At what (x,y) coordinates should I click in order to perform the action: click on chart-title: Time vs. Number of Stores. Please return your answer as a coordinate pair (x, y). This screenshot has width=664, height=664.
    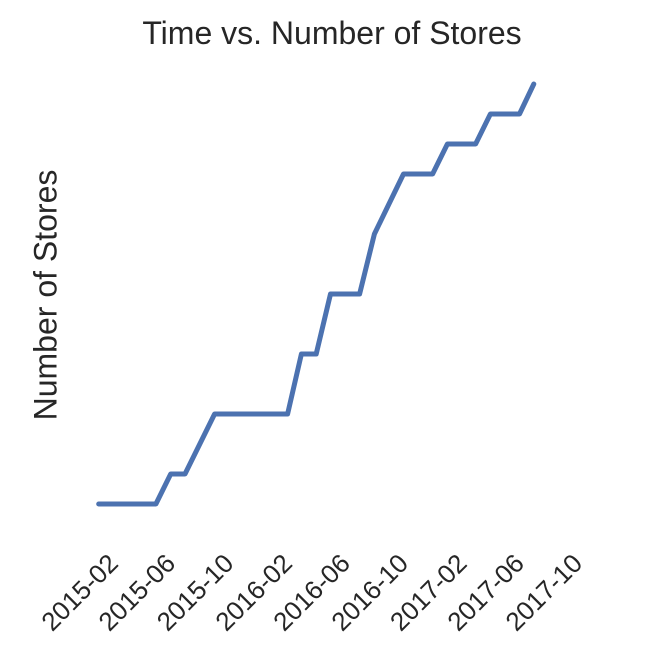
    Looking at the image, I should click on (331, 33).